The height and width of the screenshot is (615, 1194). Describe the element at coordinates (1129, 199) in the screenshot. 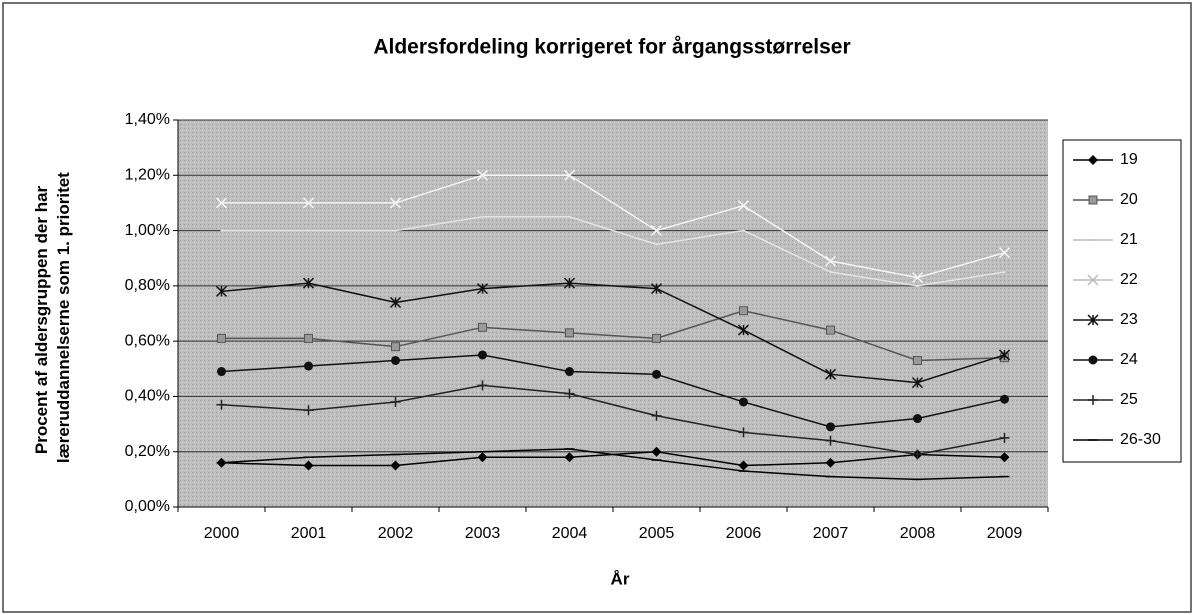

I see `legend-label: 20` at that location.